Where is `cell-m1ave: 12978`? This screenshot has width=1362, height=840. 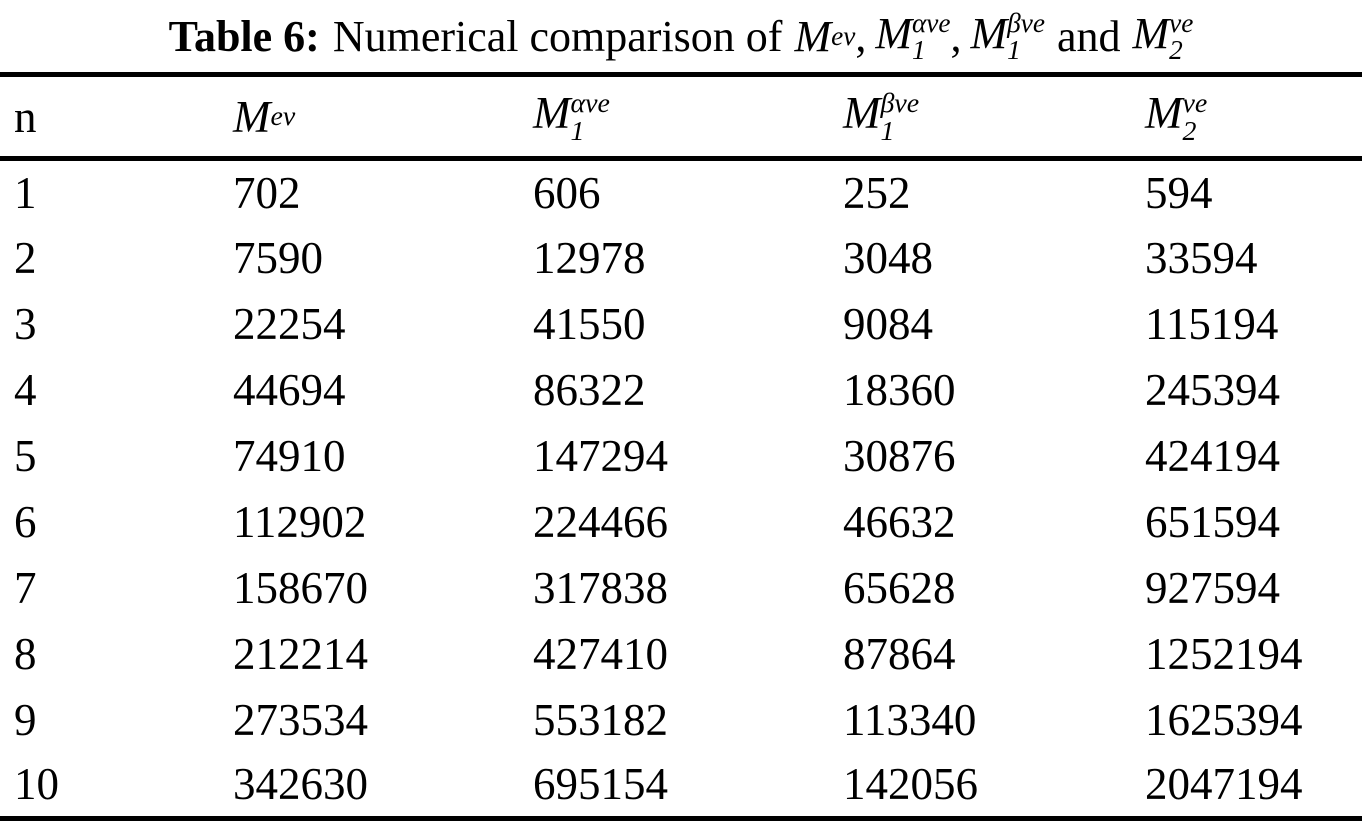 cell-m1ave: 12978 is located at coordinates (589, 257).